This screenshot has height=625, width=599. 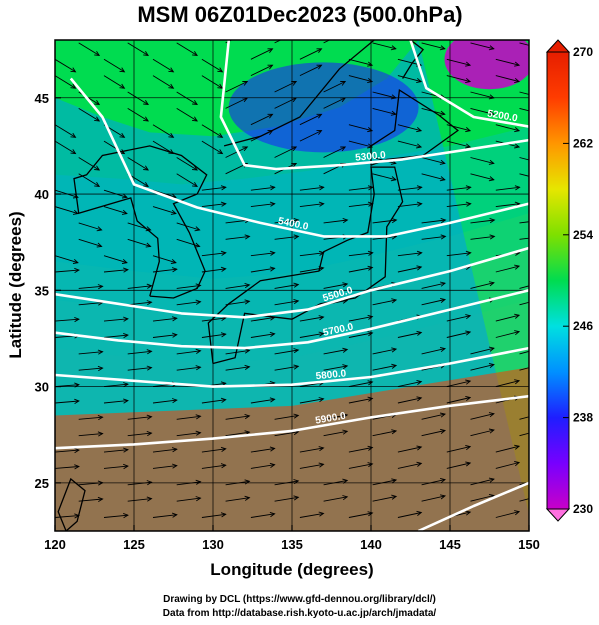 I want to click on colorbar-lower-arrow, so click(x=558, y=515).